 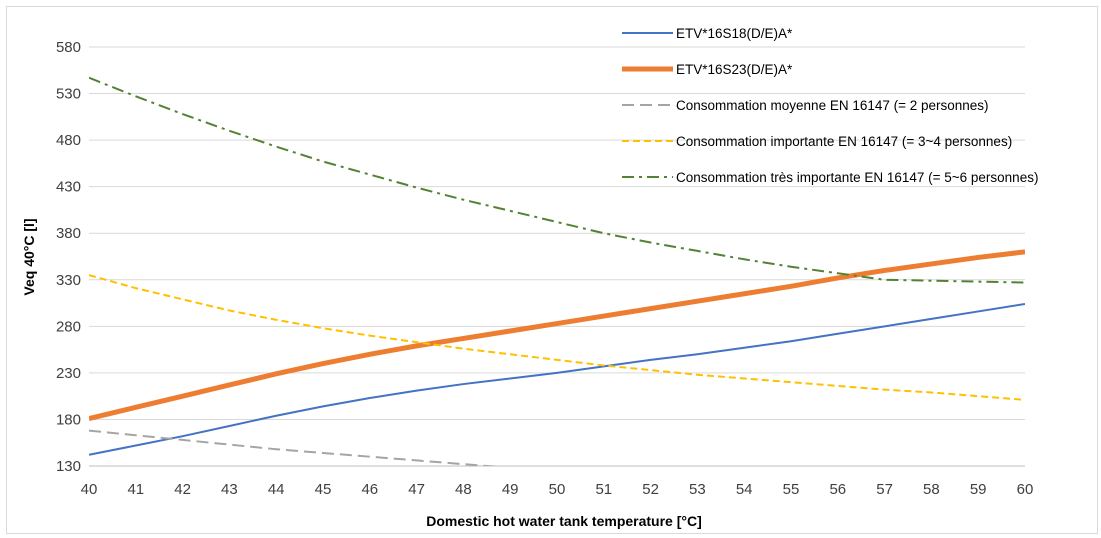 What do you see at coordinates (68, 373) in the screenshot?
I see `y-tick-label: 230` at bounding box center [68, 373].